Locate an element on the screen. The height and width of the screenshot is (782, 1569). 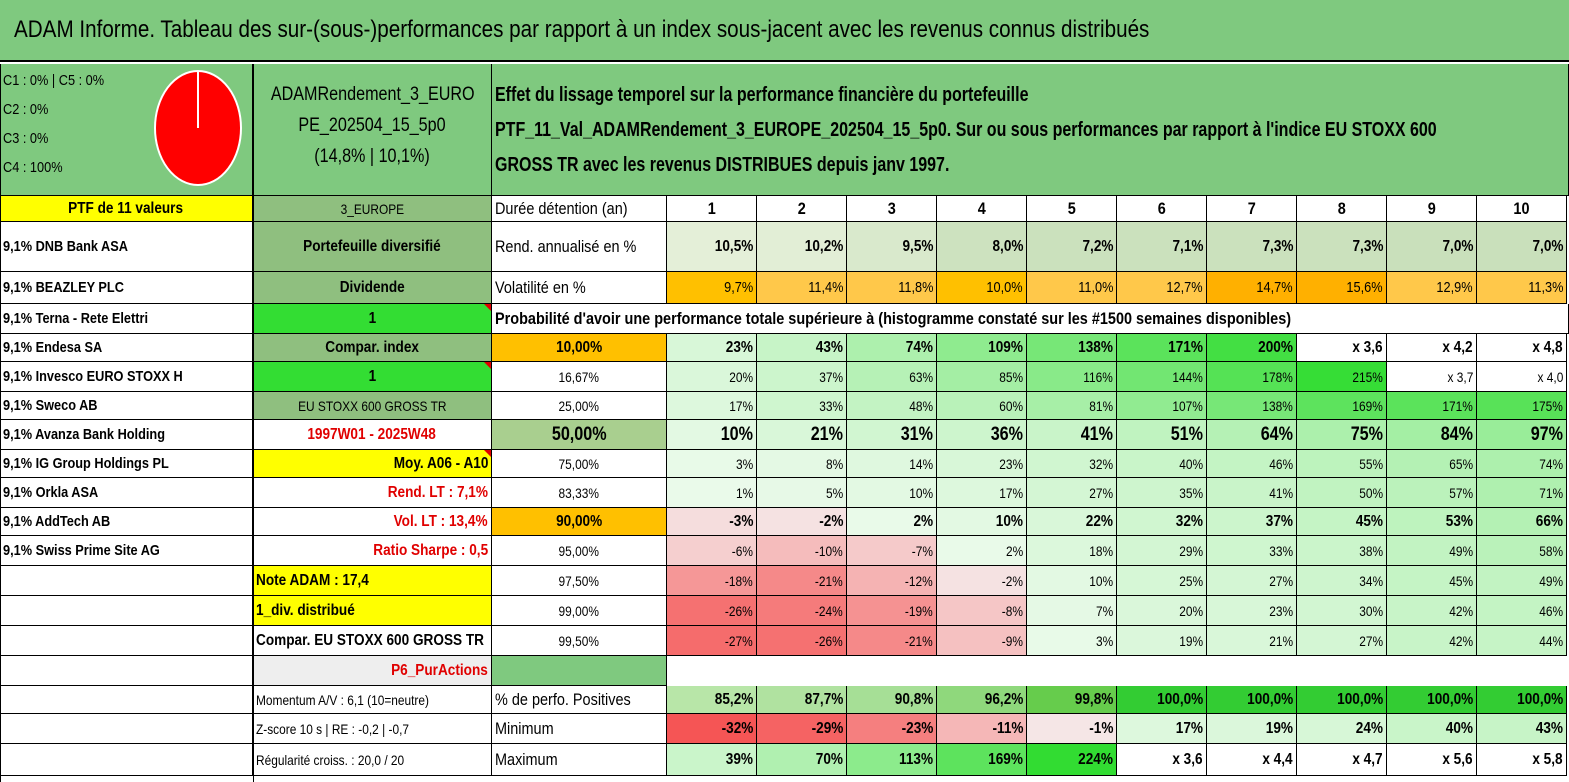
info-cell-text: Note ADAM : 17,4 is located at coordinates (312, 580).